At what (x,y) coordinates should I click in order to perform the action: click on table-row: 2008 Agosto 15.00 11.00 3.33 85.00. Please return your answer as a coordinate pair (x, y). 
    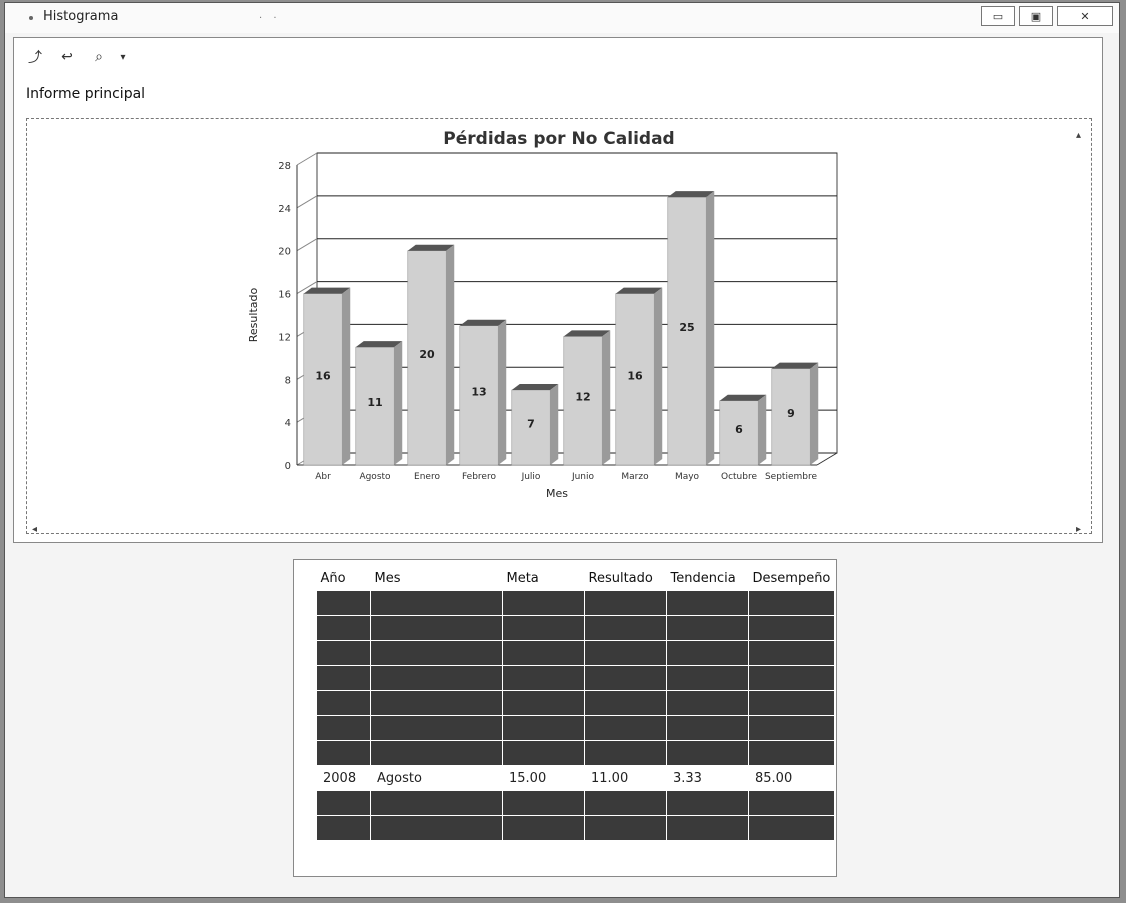
    Looking at the image, I should click on (575, 778).